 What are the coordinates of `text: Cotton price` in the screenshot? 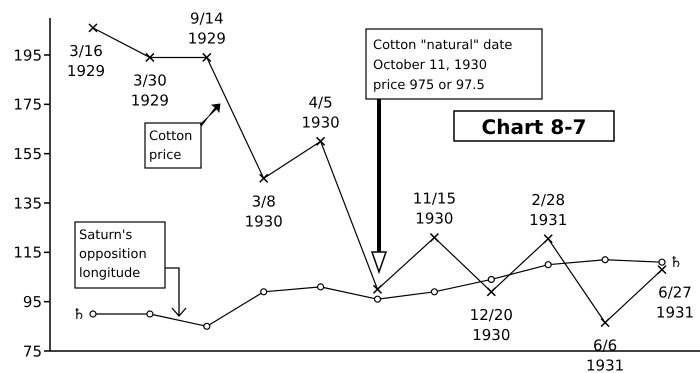 It's located at (170, 146).